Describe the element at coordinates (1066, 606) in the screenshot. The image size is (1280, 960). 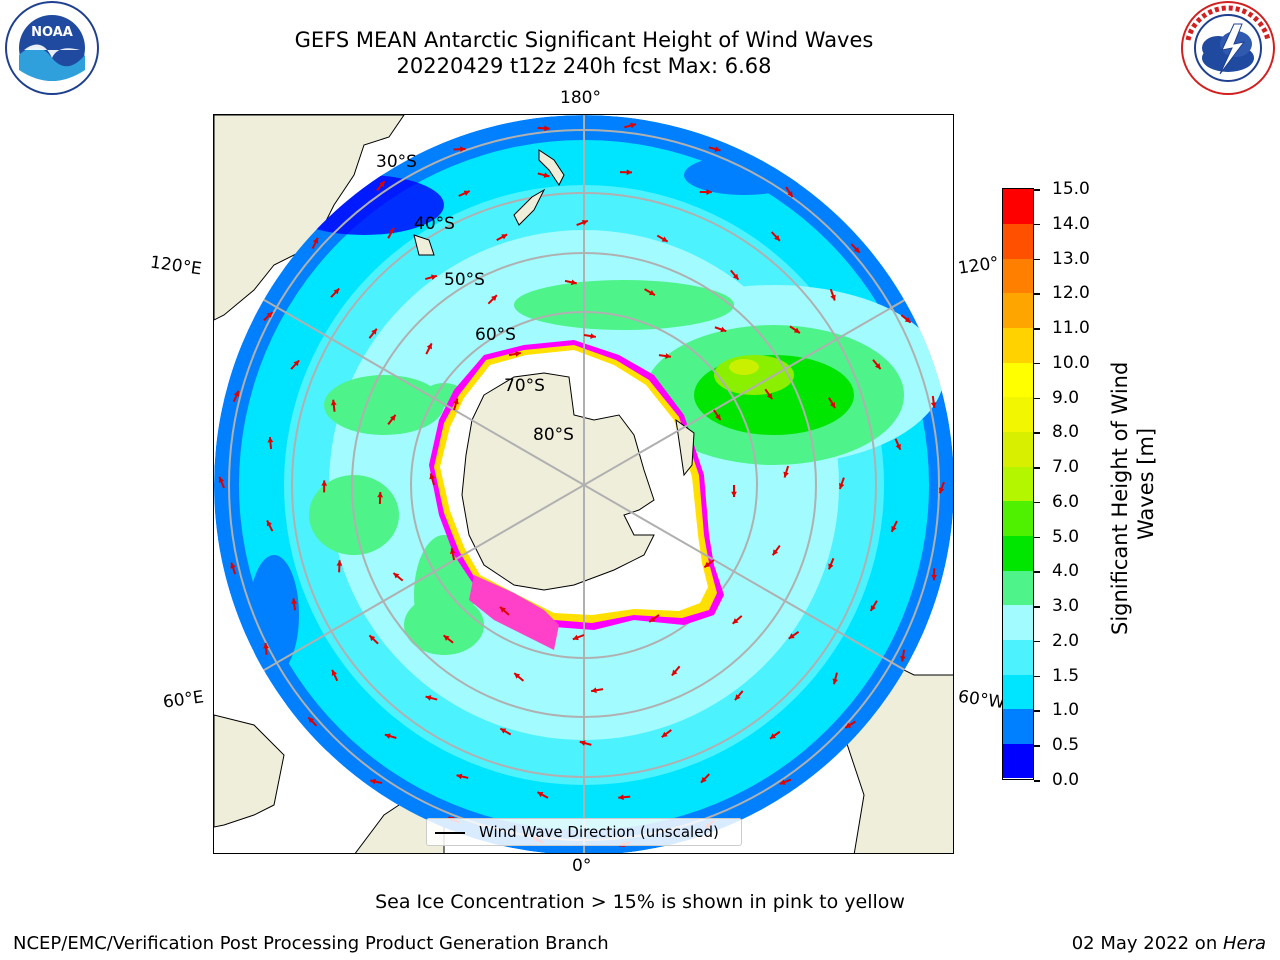
I see `colorbar-tick-label: 3.0` at that location.